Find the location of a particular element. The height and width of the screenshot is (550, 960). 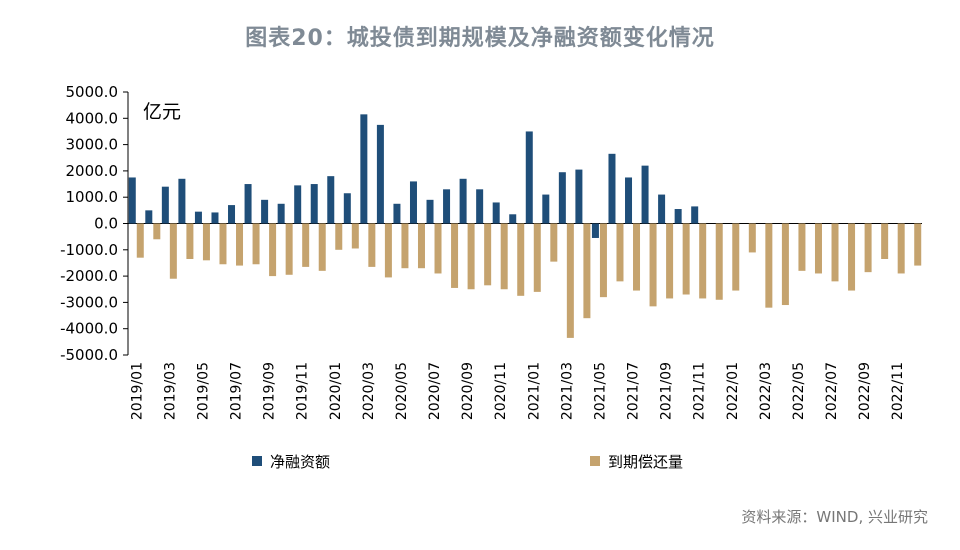

legend-swatch-net-financing is located at coordinates (257, 461).